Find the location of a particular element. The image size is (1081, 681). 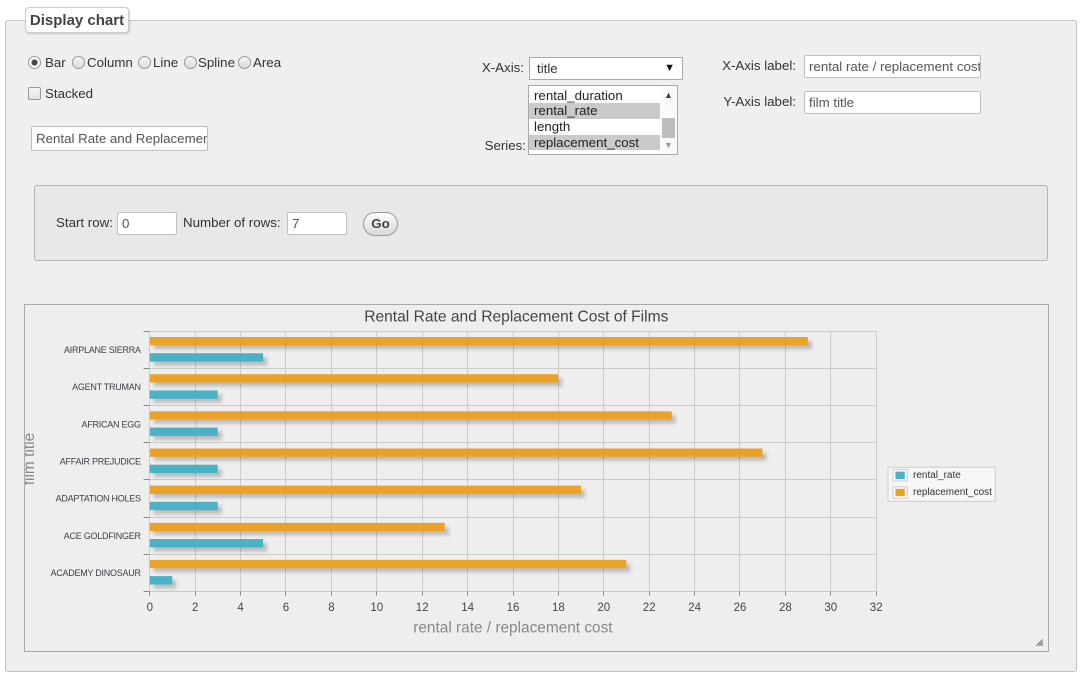

svg-text: 18 is located at coordinates (558, 608).